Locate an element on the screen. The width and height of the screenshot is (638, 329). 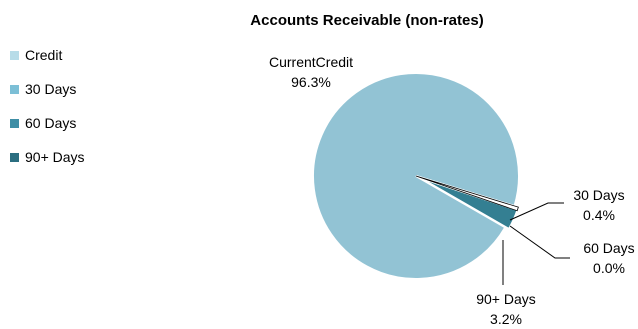
legend-label: Credit is located at coordinates (44, 55).